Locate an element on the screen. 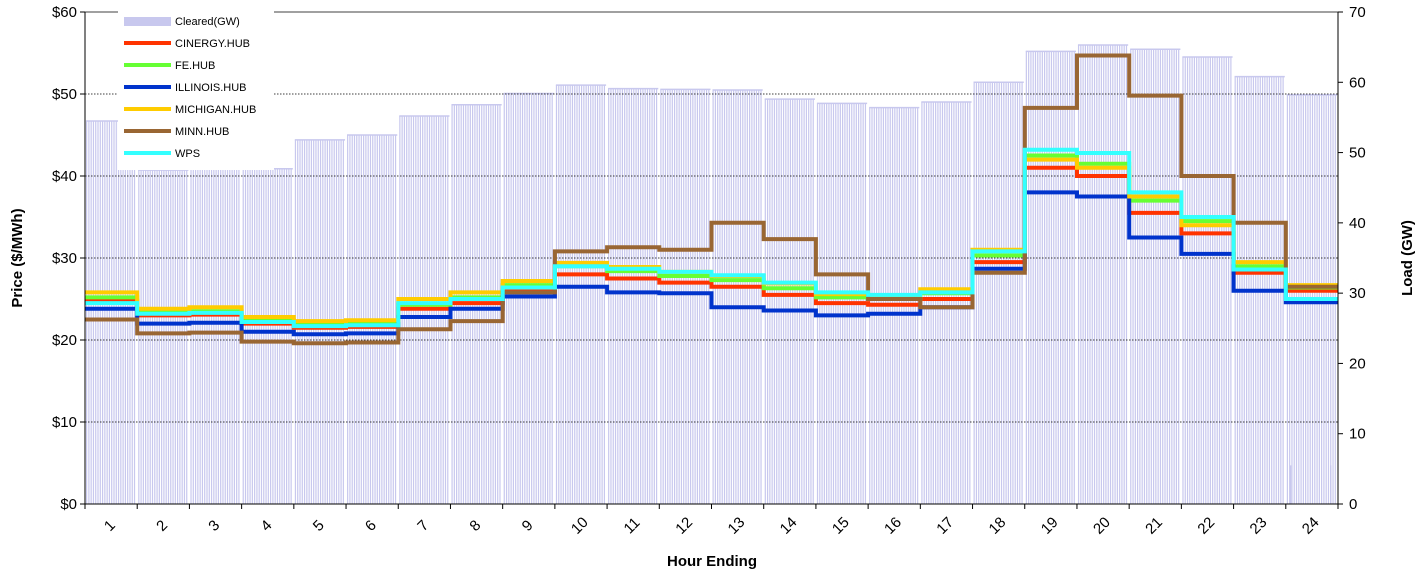 The width and height of the screenshot is (1426, 573). y-tick-label: $10 is located at coordinates (64, 422).